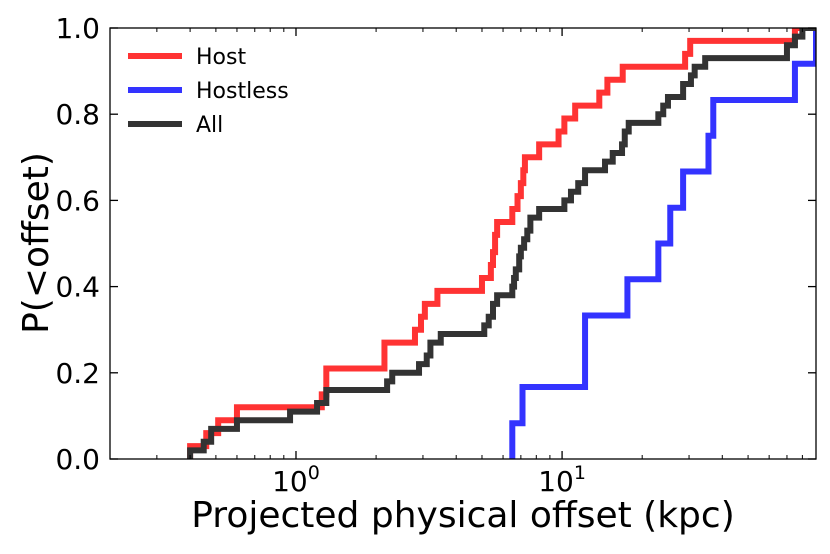 The height and width of the screenshot is (554, 830). What do you see at coordinates (209, 125) in the screenshot?
I see `legend-label-all: All` at bounding box center [209, 125].